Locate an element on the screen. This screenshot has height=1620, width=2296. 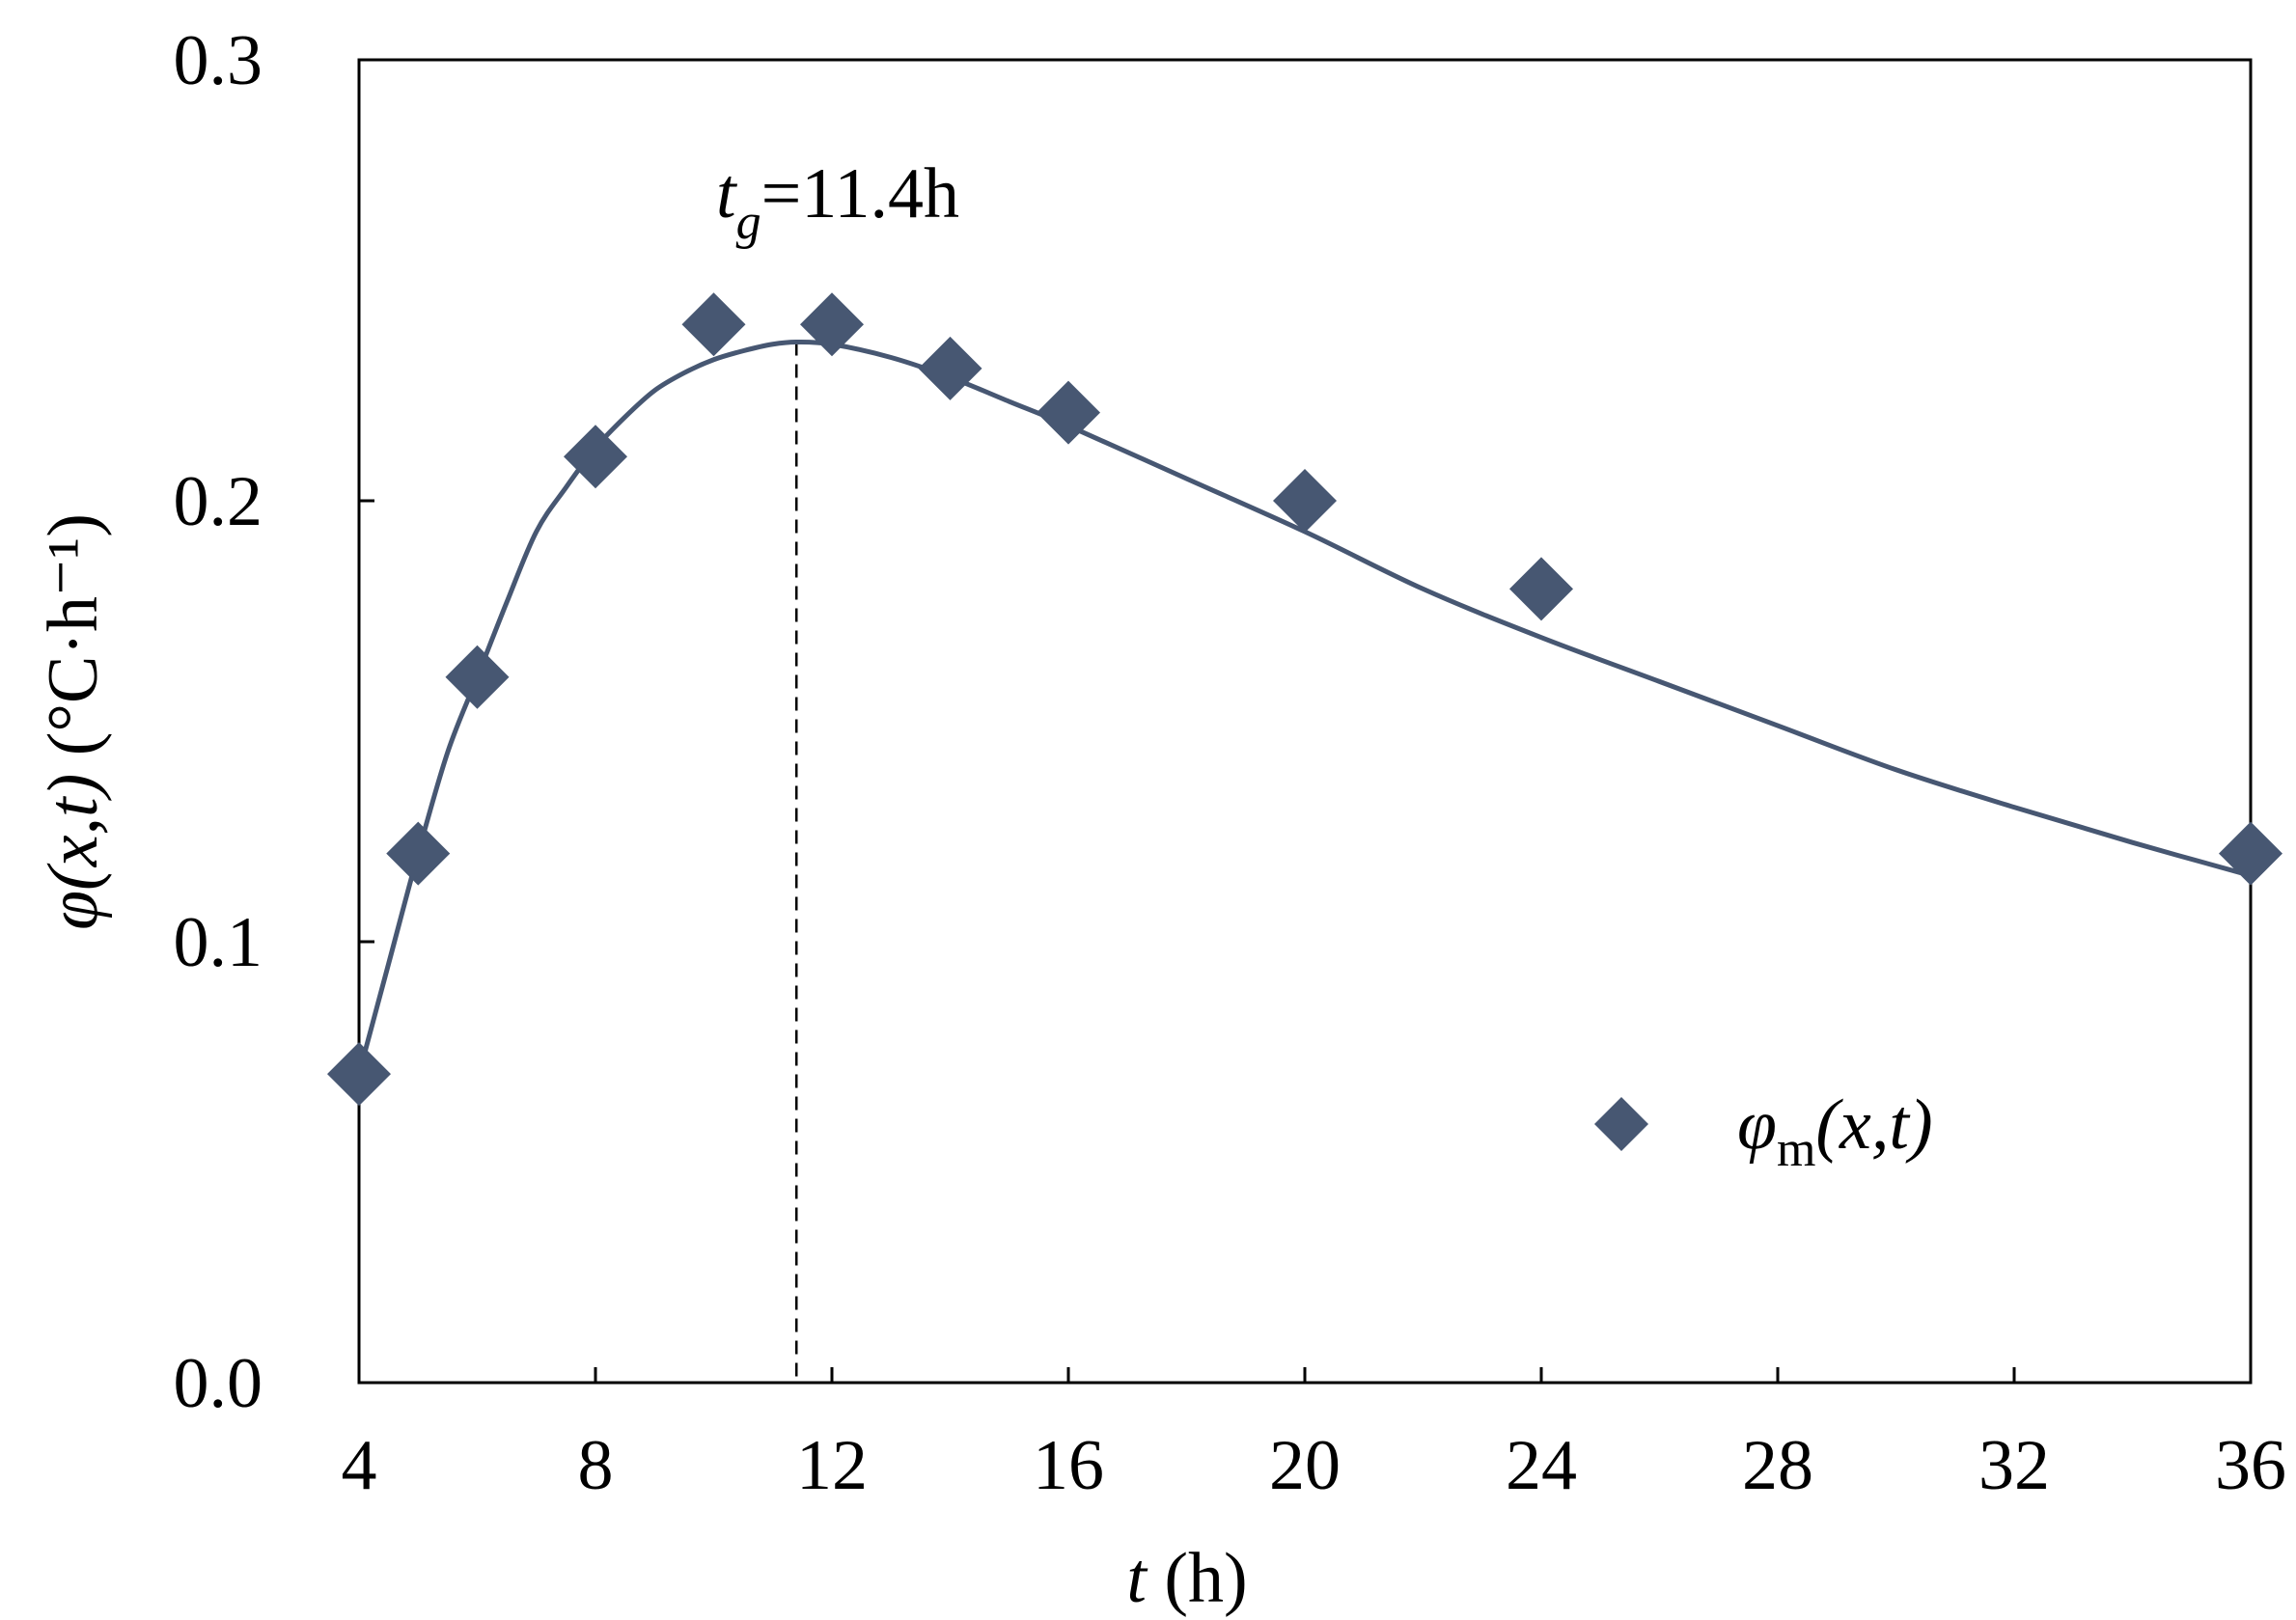
x-tick-label-4: 4 is located at coordinates (359, 1465).